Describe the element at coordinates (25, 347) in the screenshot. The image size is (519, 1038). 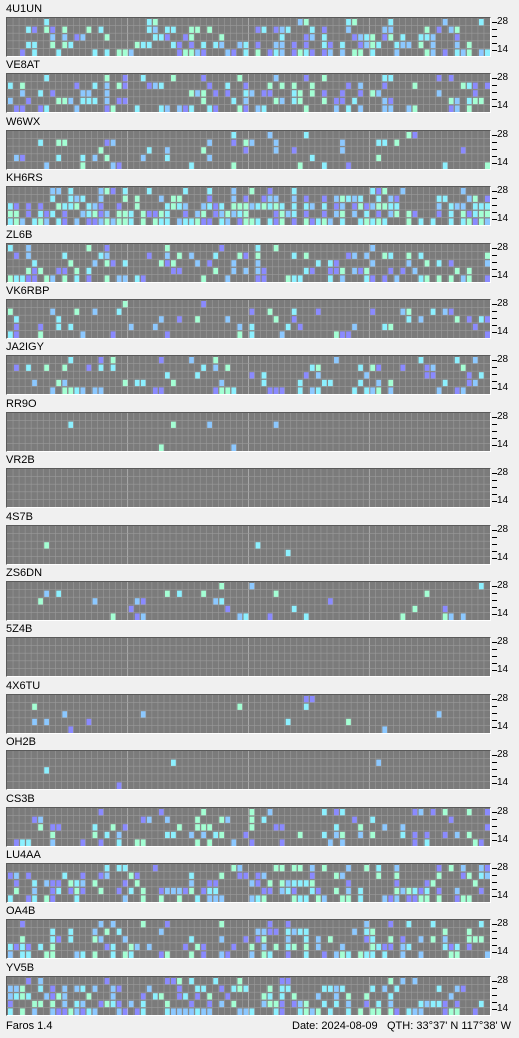
I see `station-callsign: JA2IGY` at that location.